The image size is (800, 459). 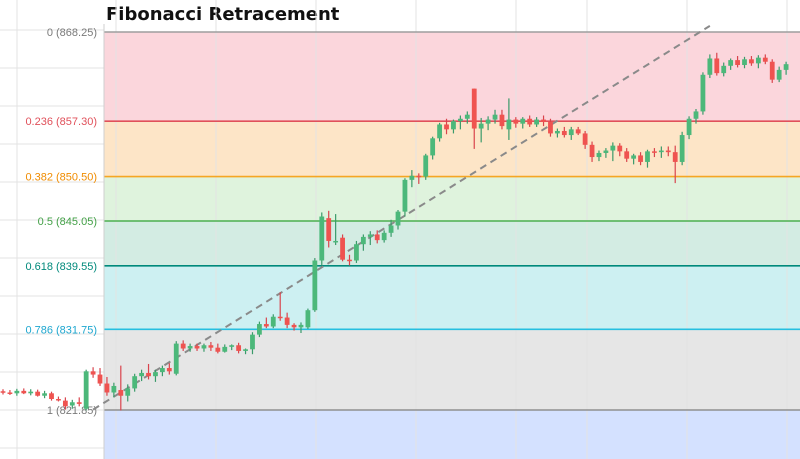 What do you see at coordinates (452, 297) in the screenshot?
I see `fib-zone-0.618` at bounding box center [452, 297].